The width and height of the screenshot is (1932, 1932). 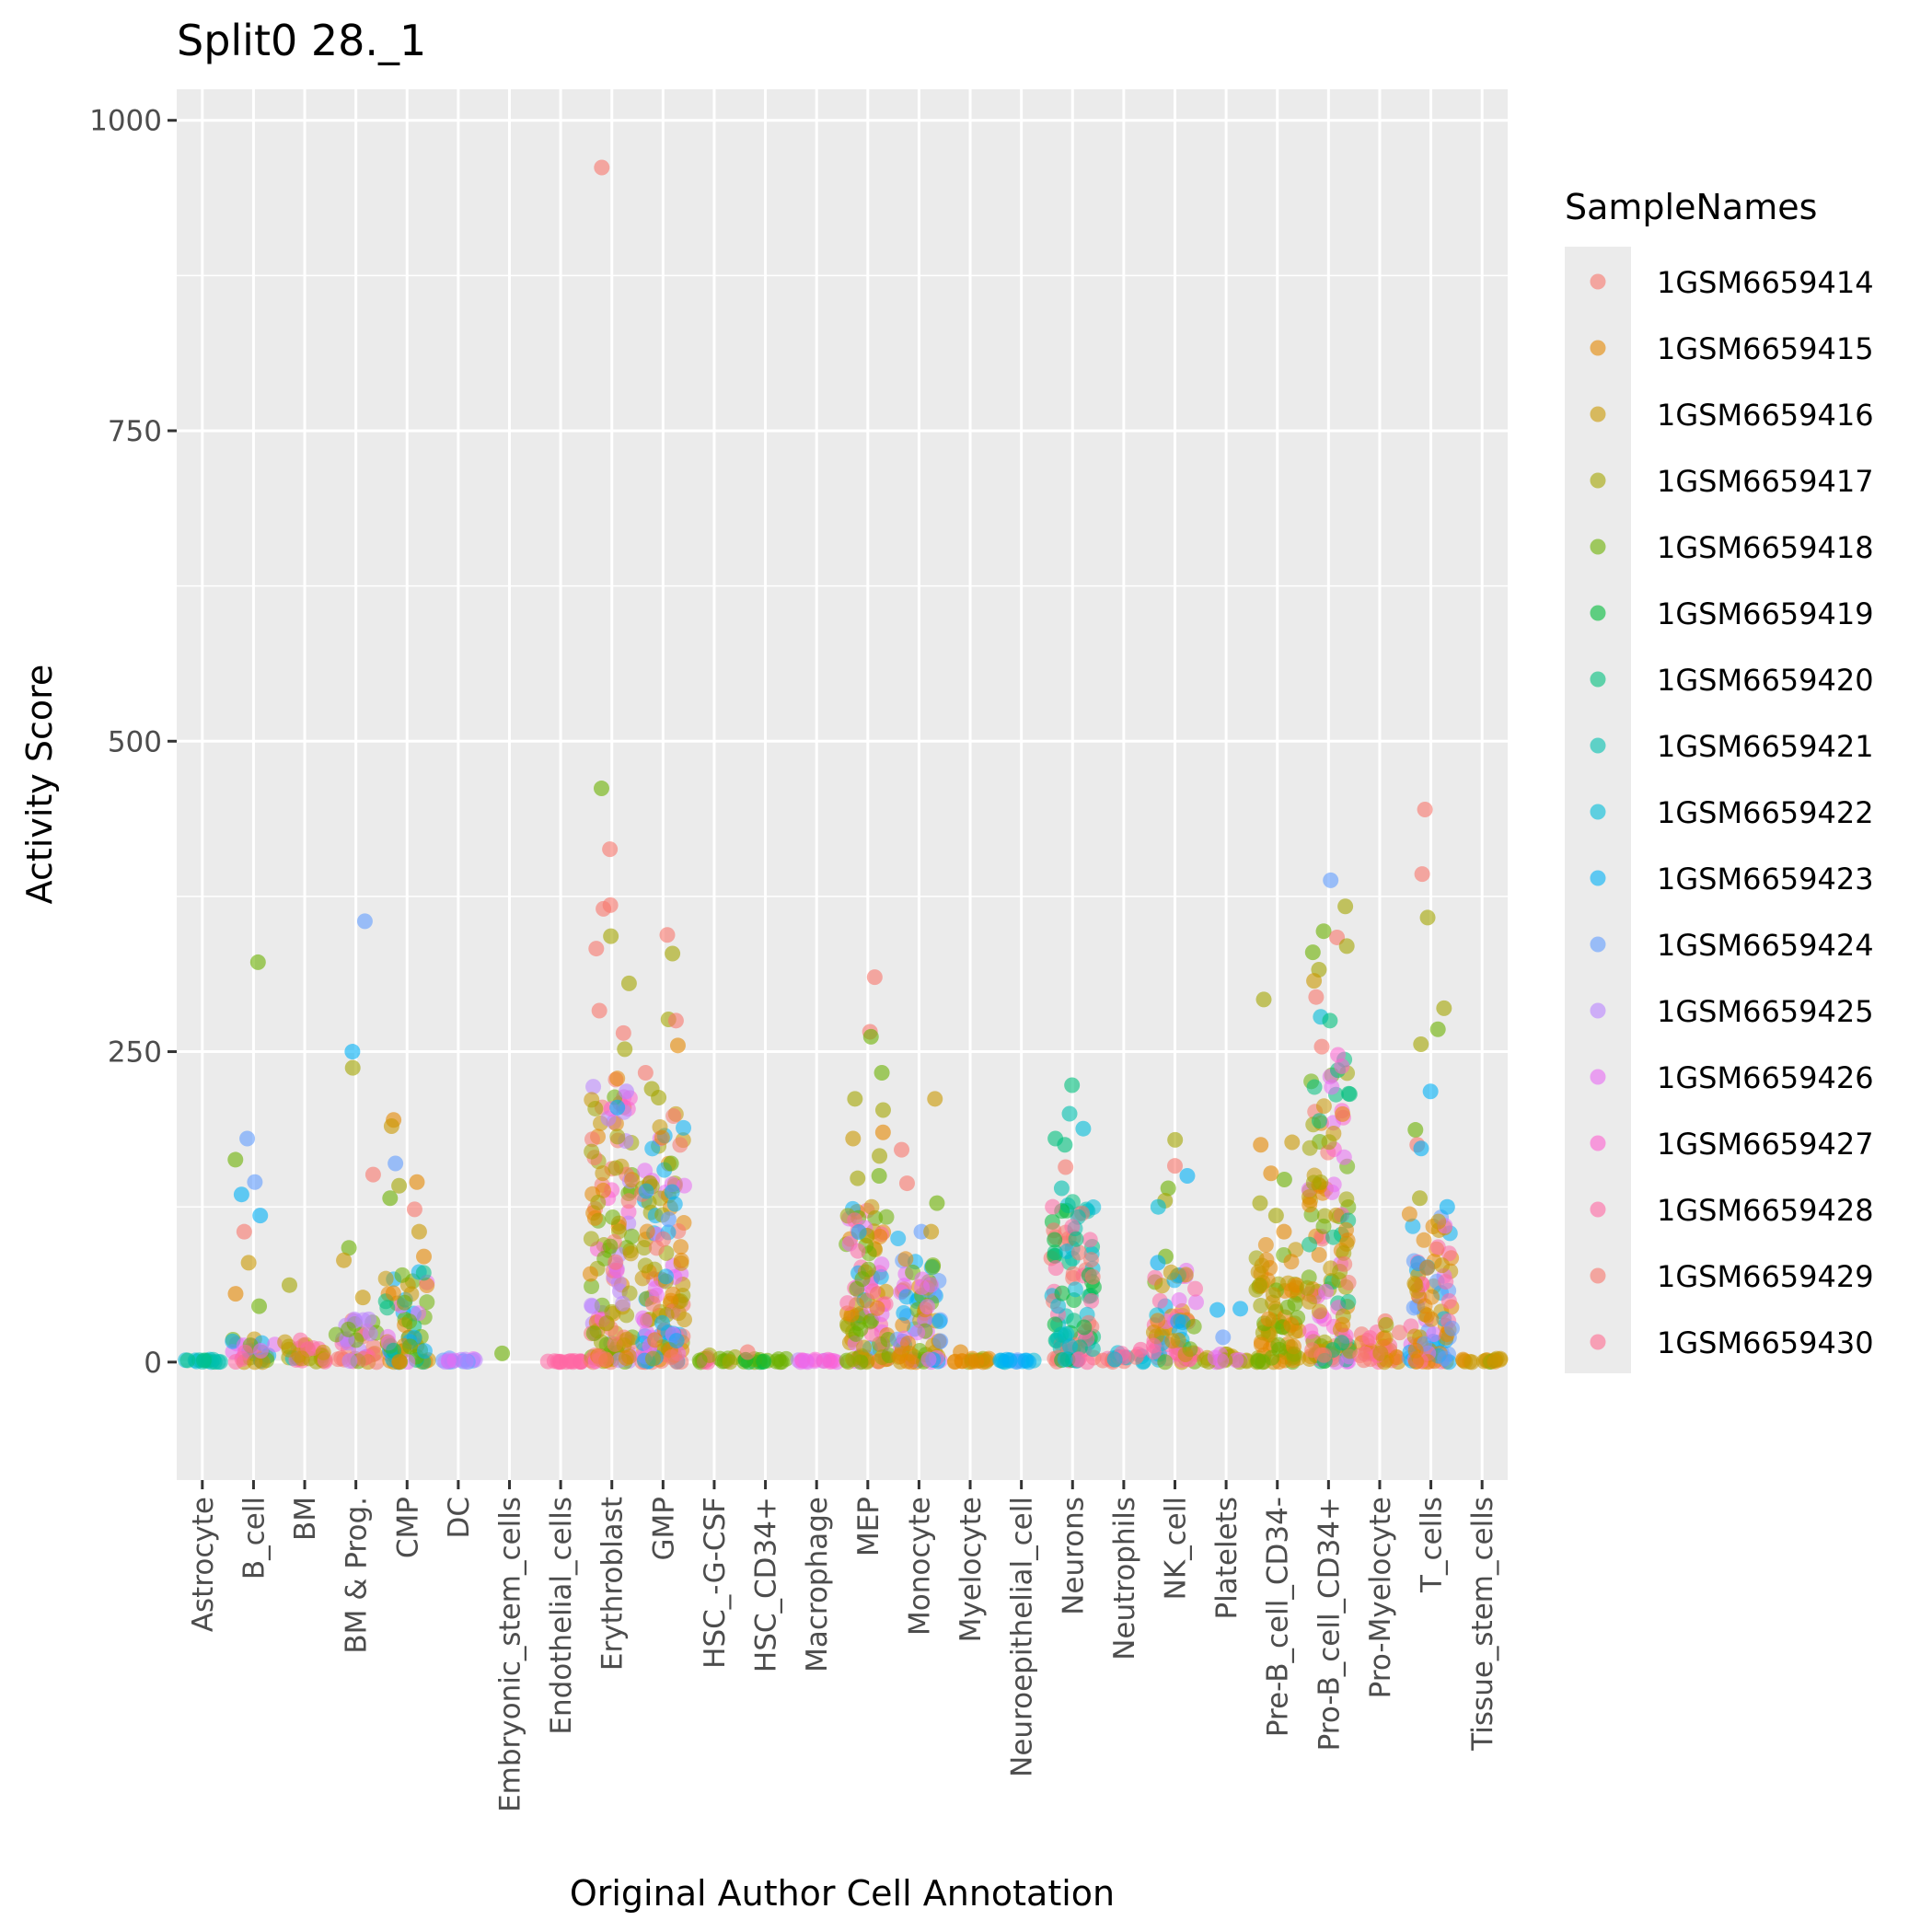 What do you see at coordinates (126, 122) in the screenshot?
I see `y-tick-label: 1000` at bounding box center [126, 122].